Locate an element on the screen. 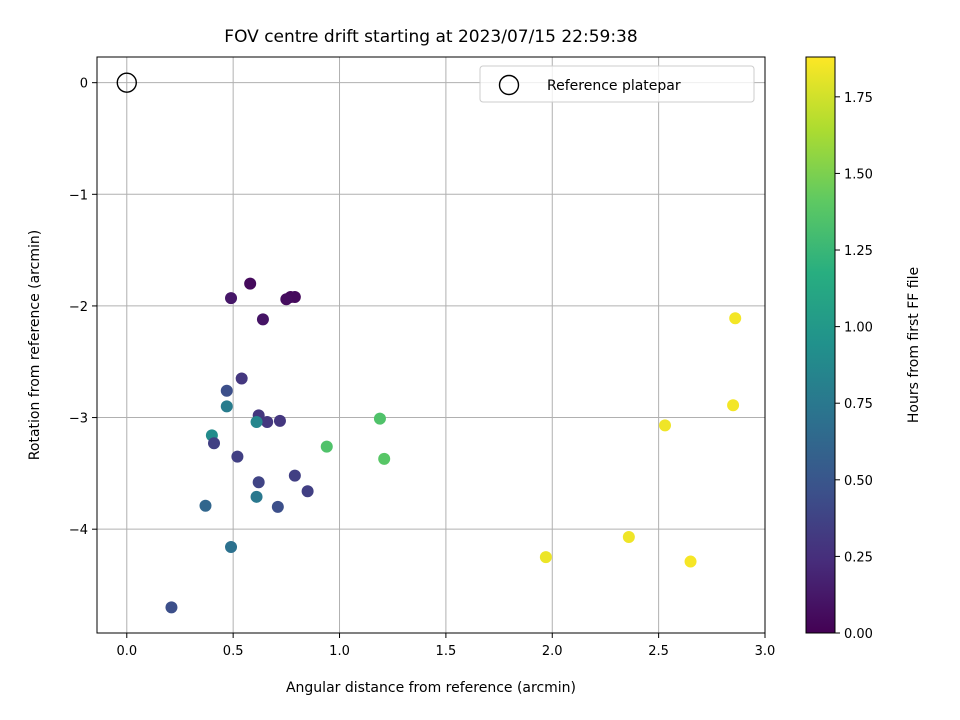 The image size is (960, 720). legend-entry-reference: Reference platepar is located at coordinates (614, 86).